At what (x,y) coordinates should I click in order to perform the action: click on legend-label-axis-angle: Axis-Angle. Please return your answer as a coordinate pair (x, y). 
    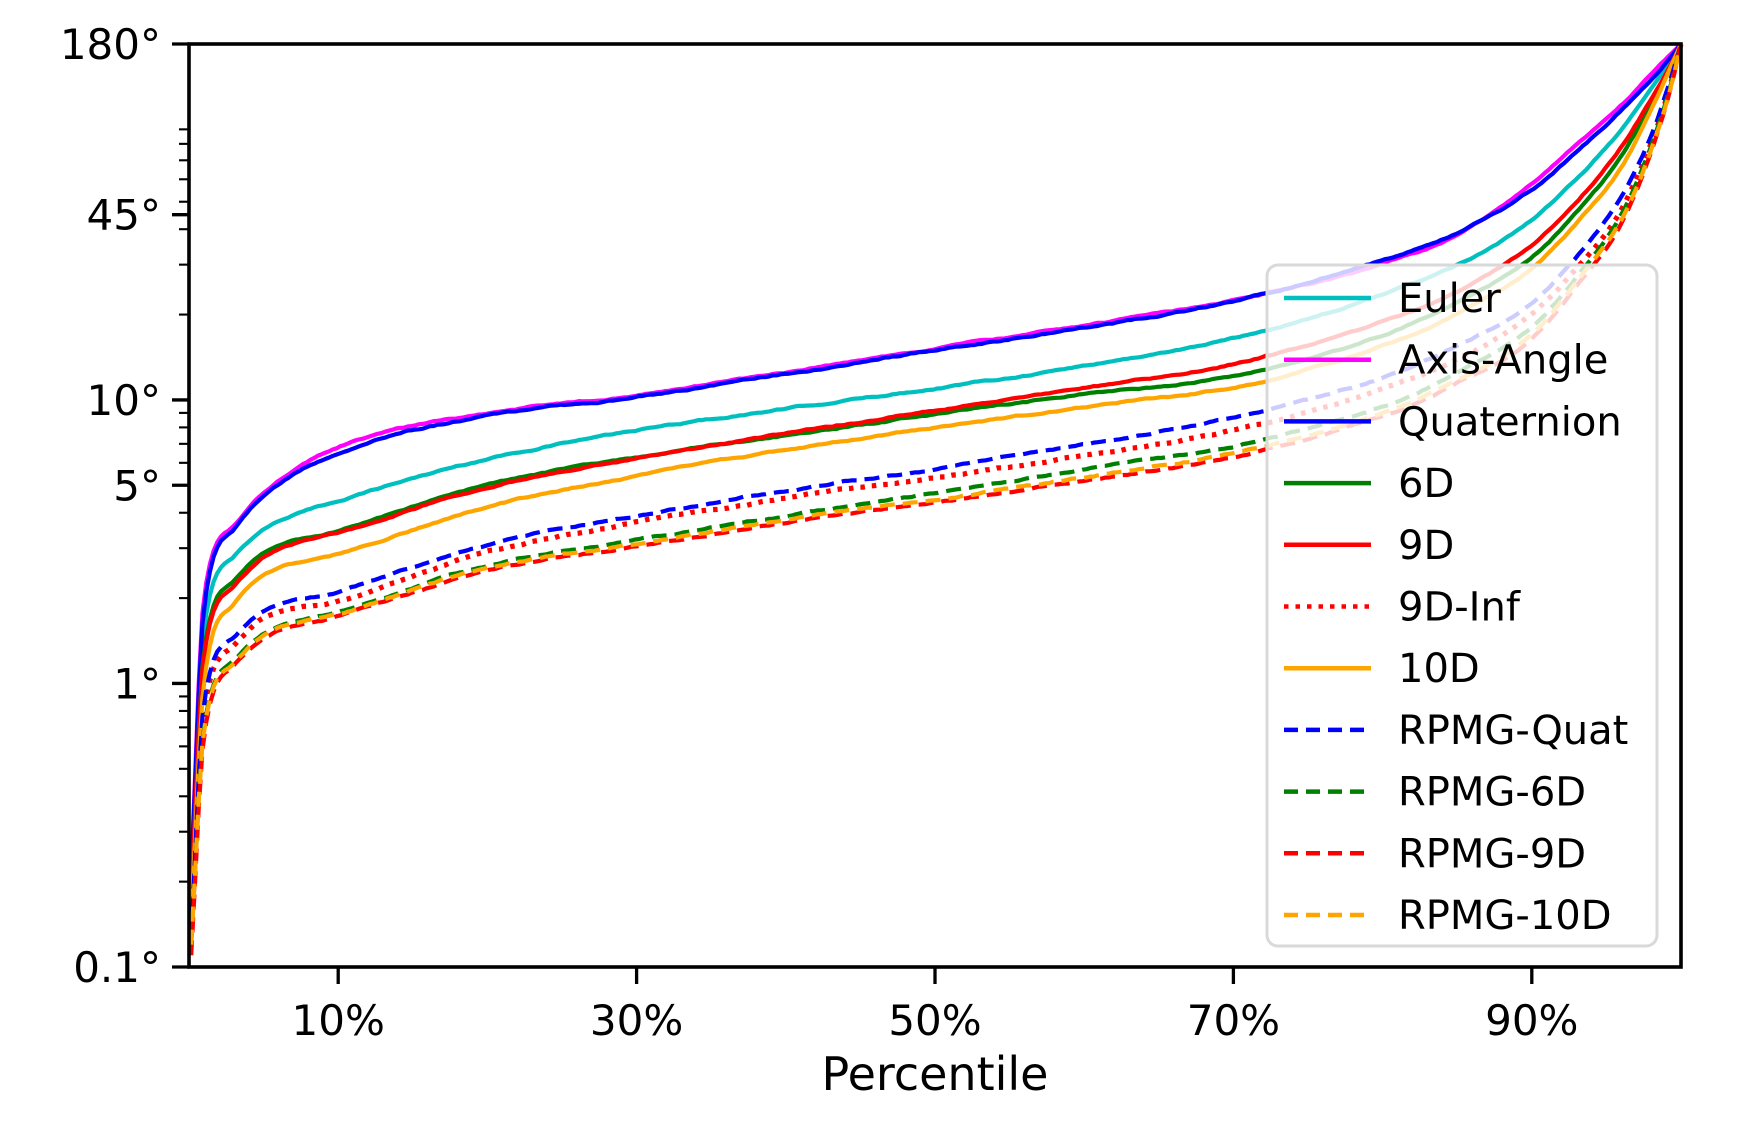
    Looking at the image, I should click on (1503, 361).